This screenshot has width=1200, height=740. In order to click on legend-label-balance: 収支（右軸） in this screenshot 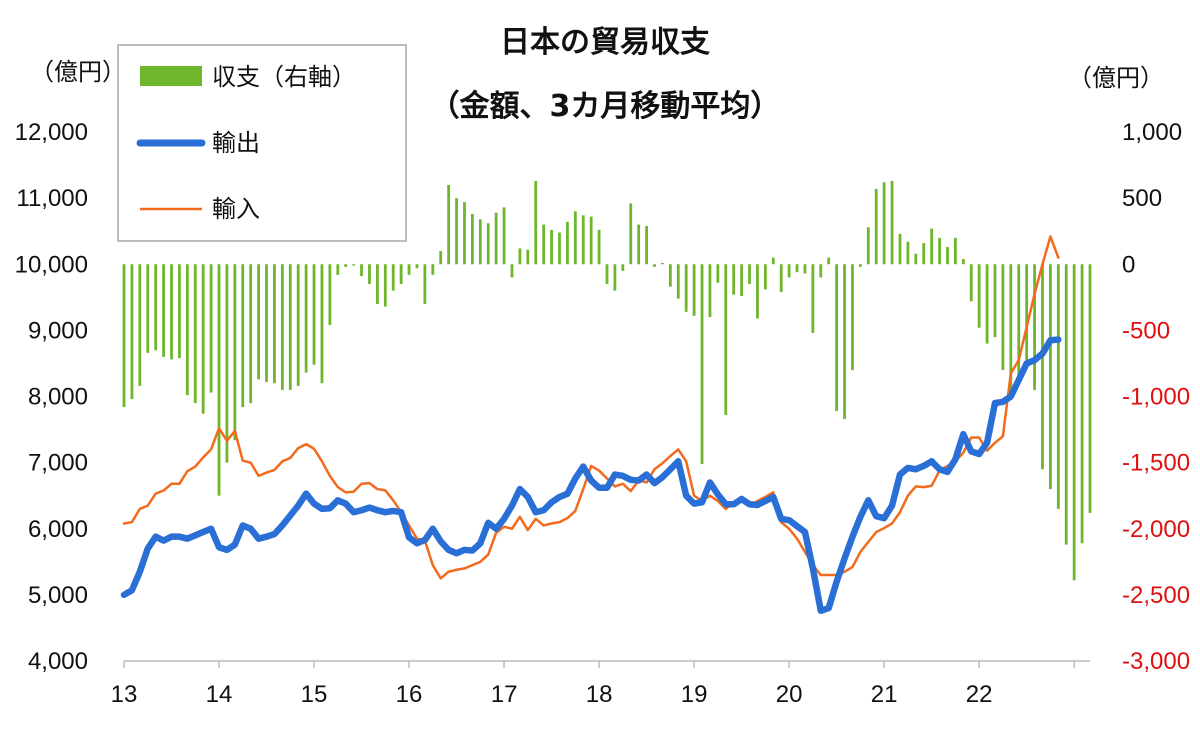, I will do `click(284, 77)`.